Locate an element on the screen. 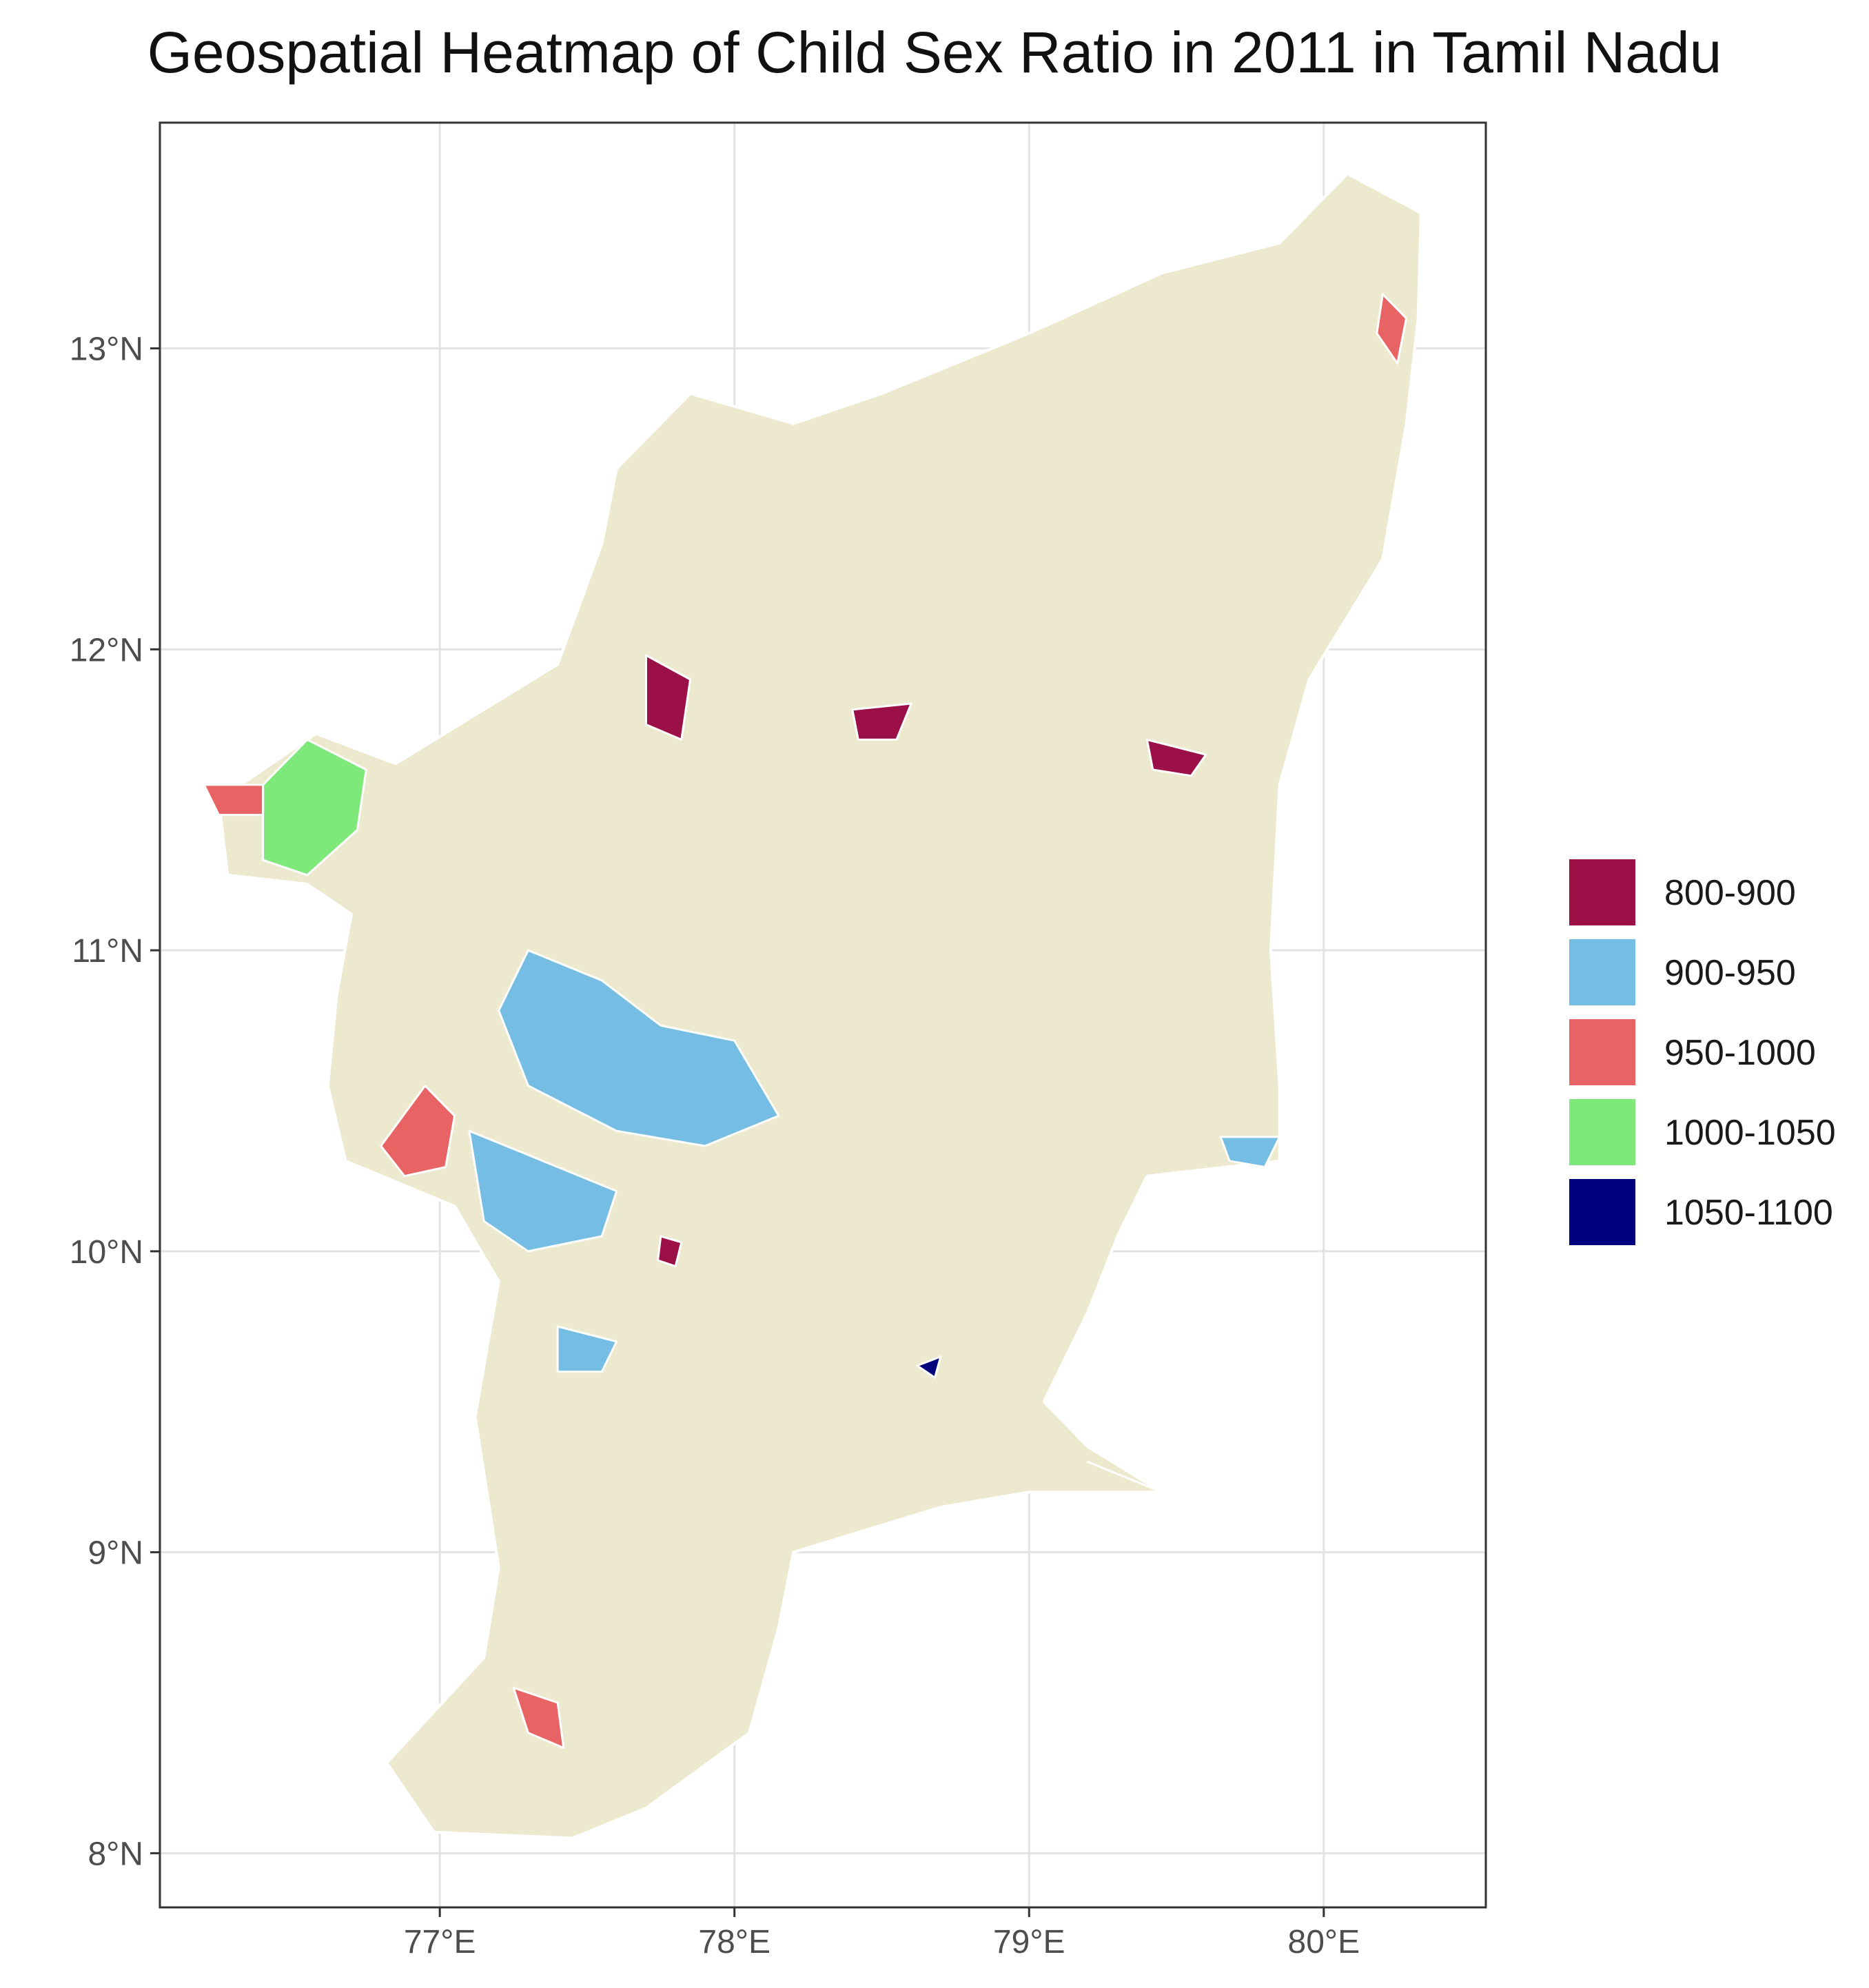 This screenshot has width=1869, height=1988. legend: 800-900 900-950 950-1000 1000-1050 1050-1100 is located at coordinates (1701, 1052).